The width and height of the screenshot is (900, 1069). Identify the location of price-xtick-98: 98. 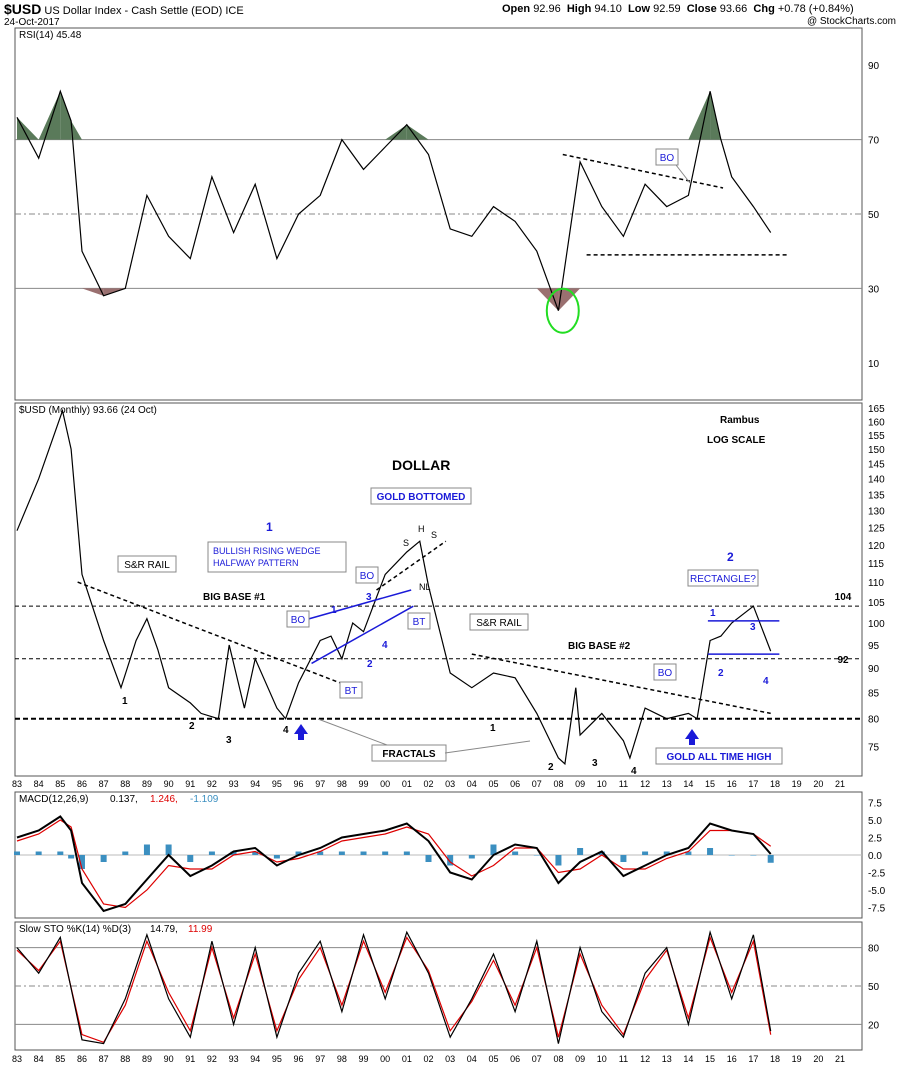
(342, 784).